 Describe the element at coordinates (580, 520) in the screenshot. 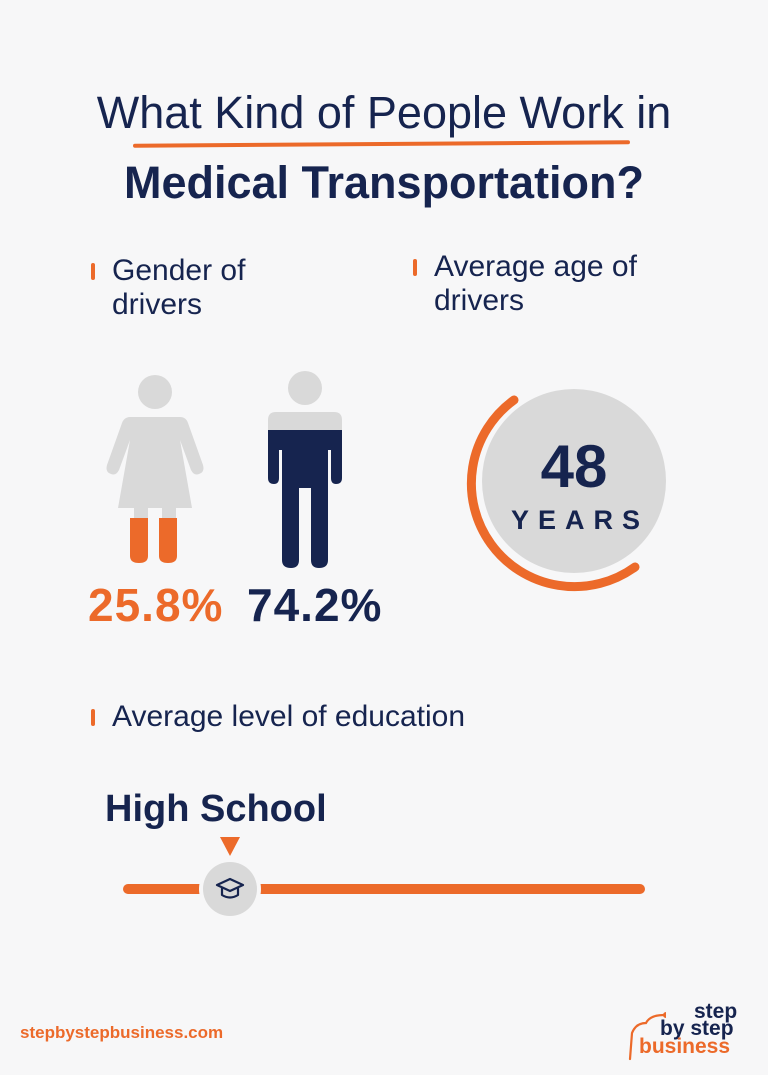

I see `age-unit: YEARS` at that location.